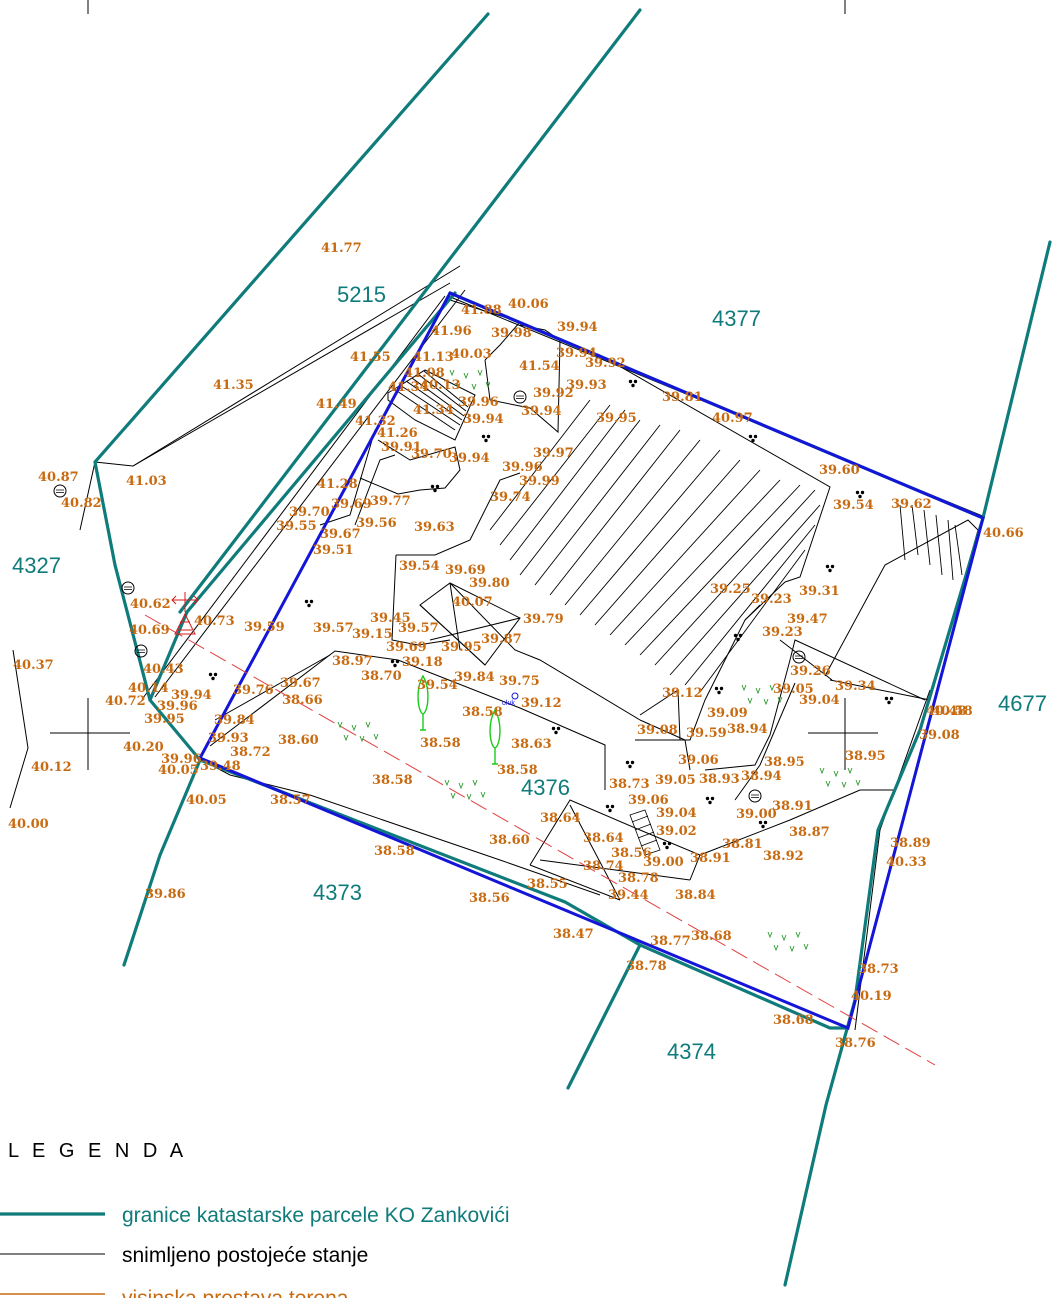  What do you see at coordinates (149, 630) in the screenshot?
I see `elevation-label: 40.69` at bounding box center [149, 630].